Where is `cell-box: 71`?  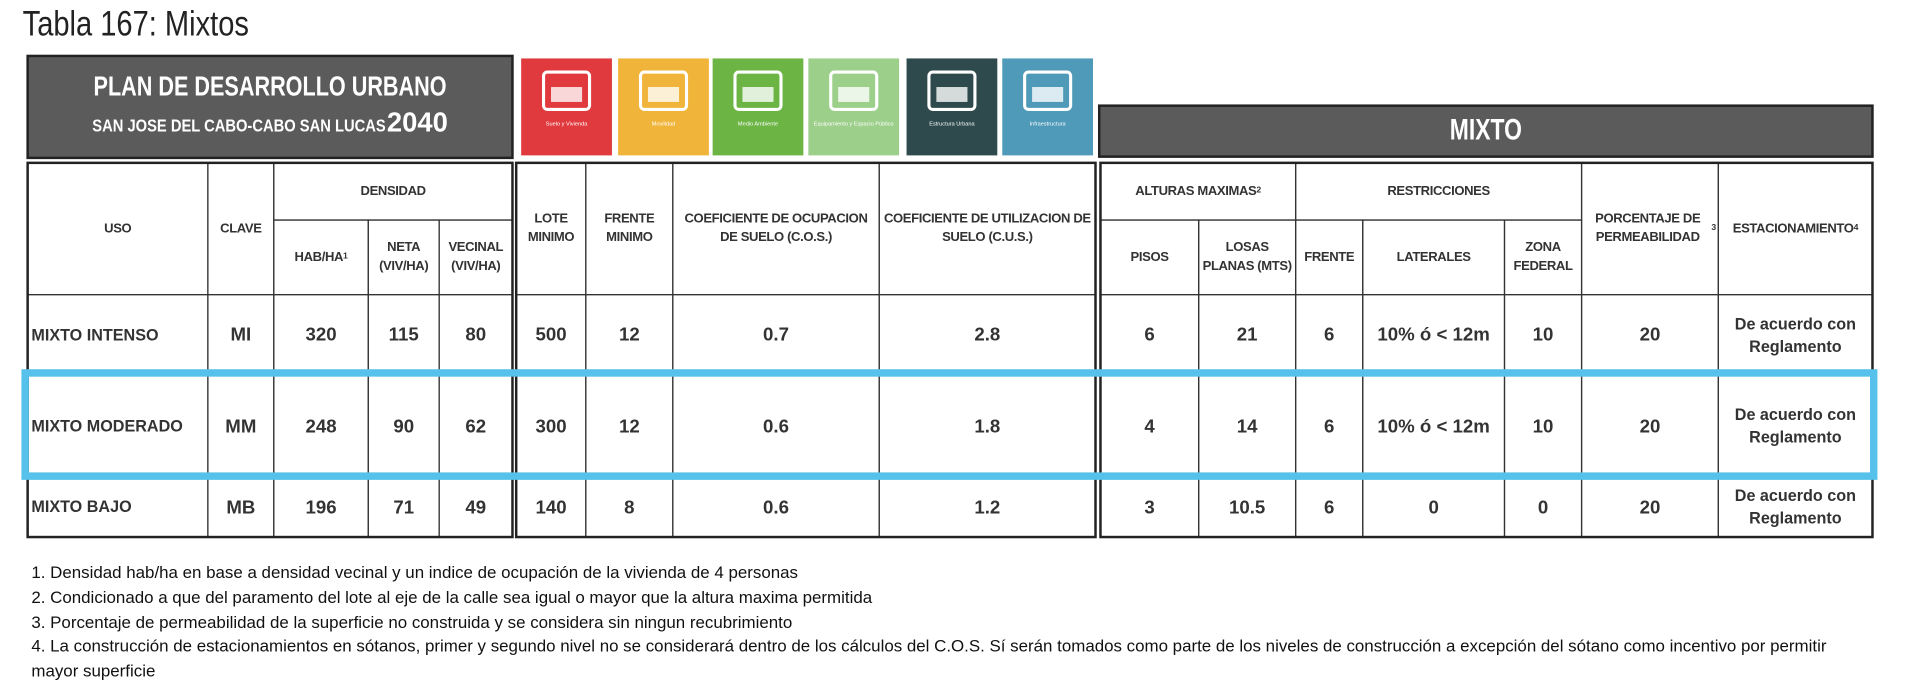
cell-box: 71 is located at coordinates (403, 507).